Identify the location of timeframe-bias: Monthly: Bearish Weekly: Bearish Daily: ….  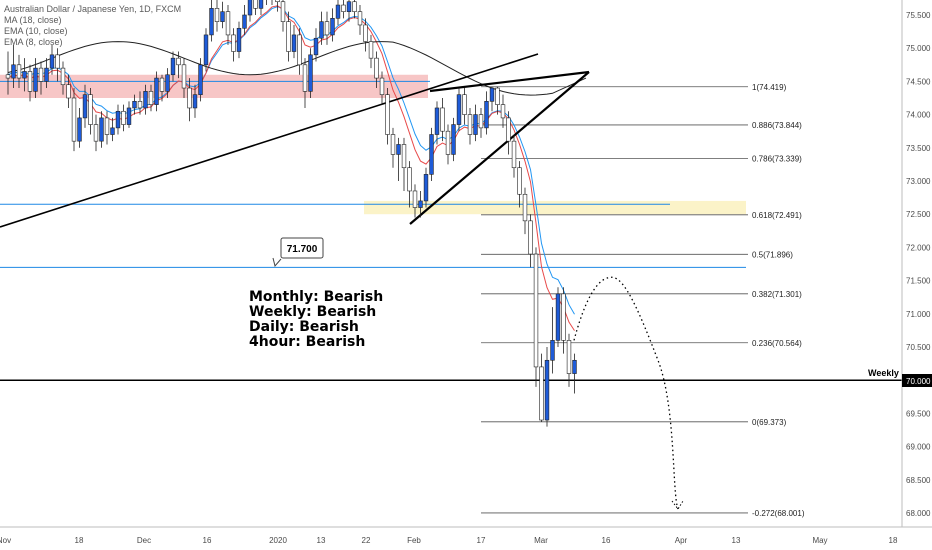
(316, 320).